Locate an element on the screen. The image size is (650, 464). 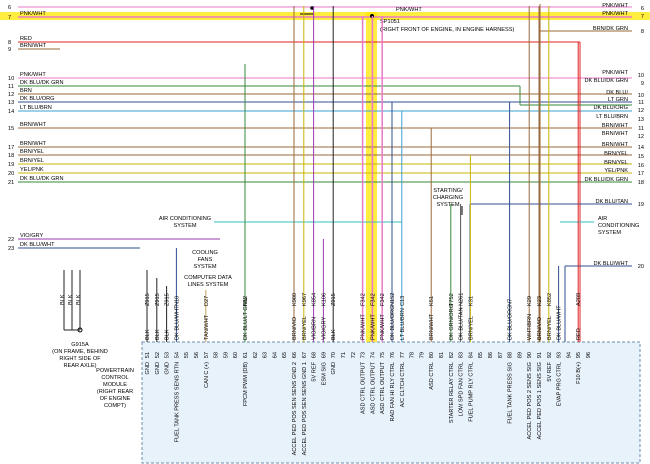
right-pin: 20 is located at coordinates (641, 267).